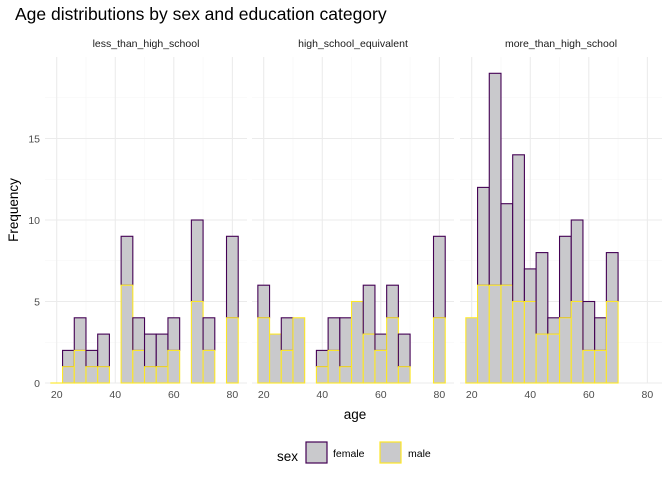 The image size is (672, 480). What do you see at coordinates (405, 452) in the screenshot?
I see `legend-entry-male: male` at bounding box center [405, 452].